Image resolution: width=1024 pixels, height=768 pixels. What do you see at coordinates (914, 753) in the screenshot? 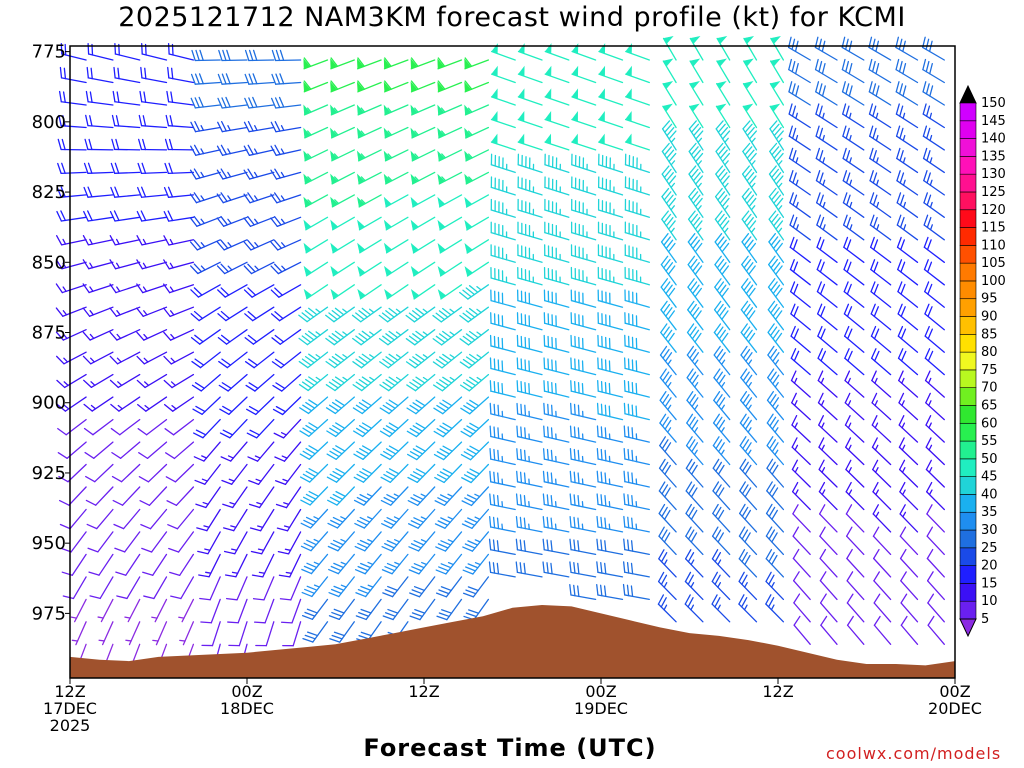
I see `credit-text: coolwx.com/models` at bounding box center [914, 753].